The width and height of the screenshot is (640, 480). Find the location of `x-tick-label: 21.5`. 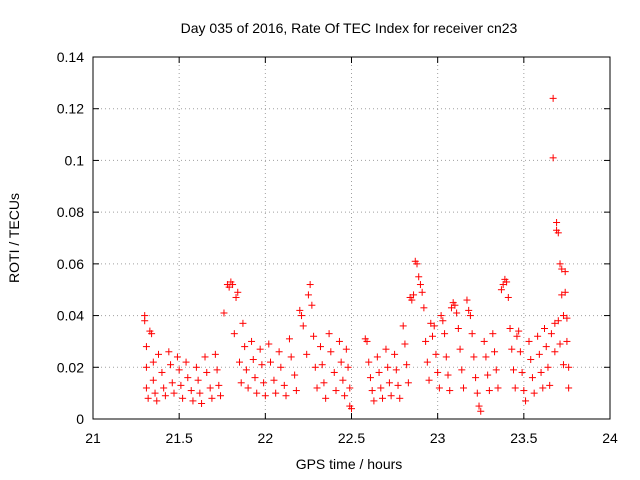

x-tick-label: 21.5 is located at coordinates (179, 438).